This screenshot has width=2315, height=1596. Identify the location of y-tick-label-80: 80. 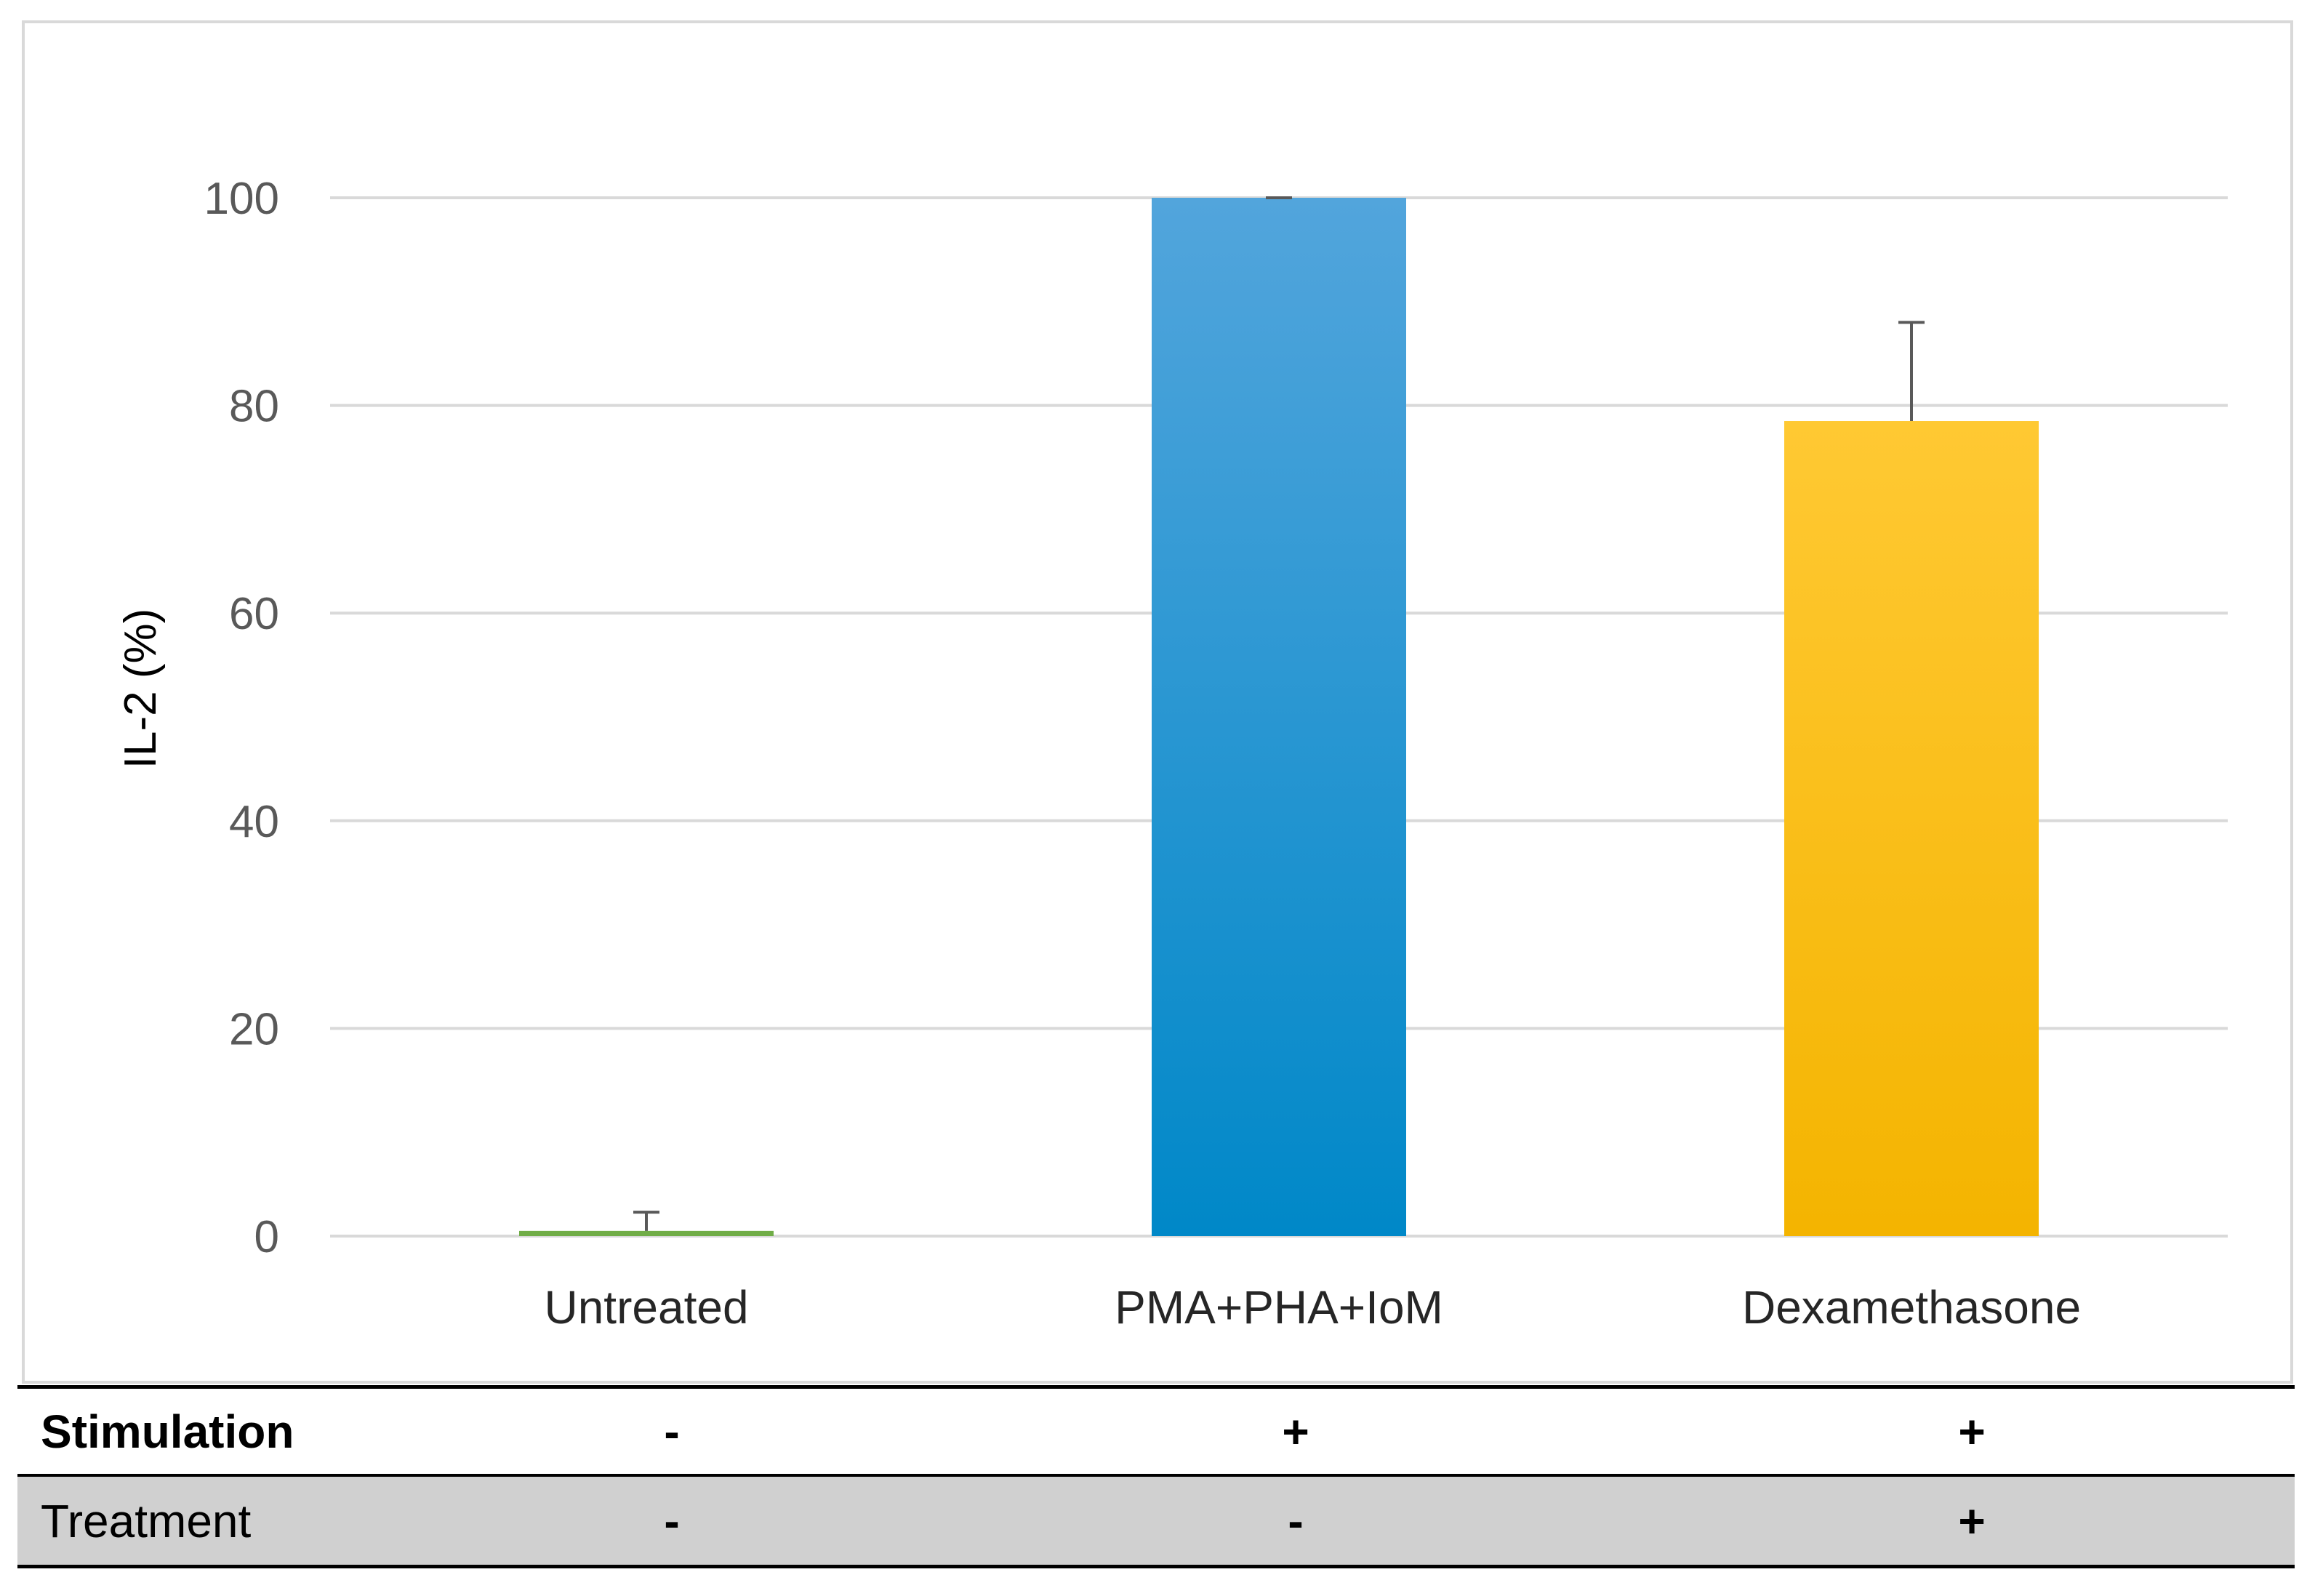
(254, 407).